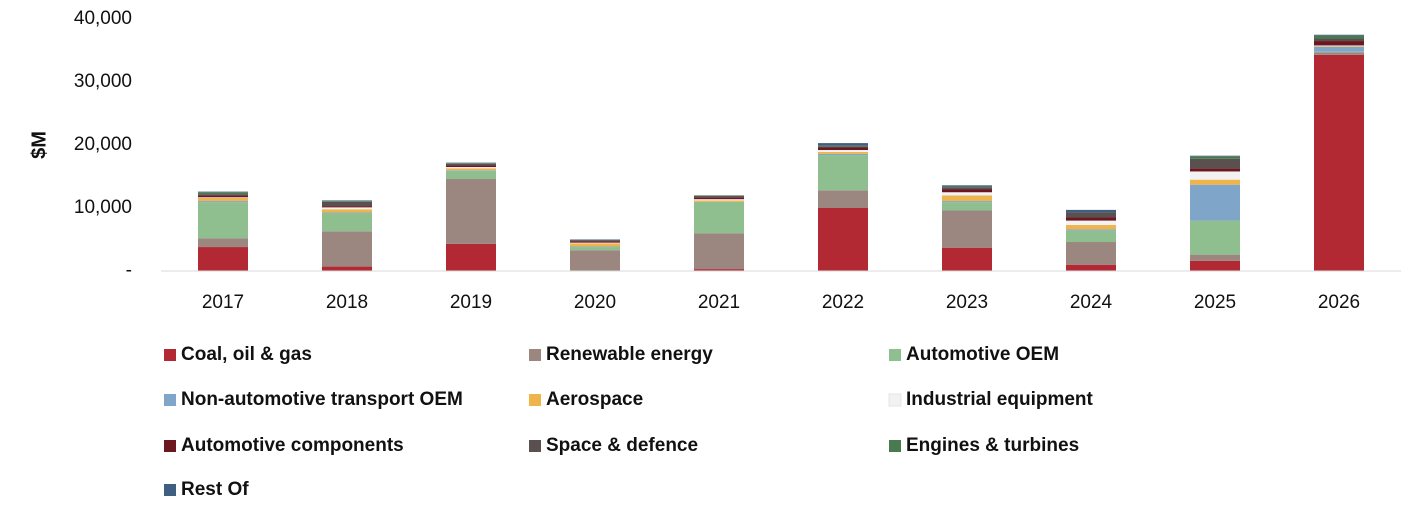 The height and width of the screenshot is (505, 1409). What do you see at coordinates (103, 18) in the screenshot?
I see `y-tick-label: 40,000` at bounding box center [103, 18].